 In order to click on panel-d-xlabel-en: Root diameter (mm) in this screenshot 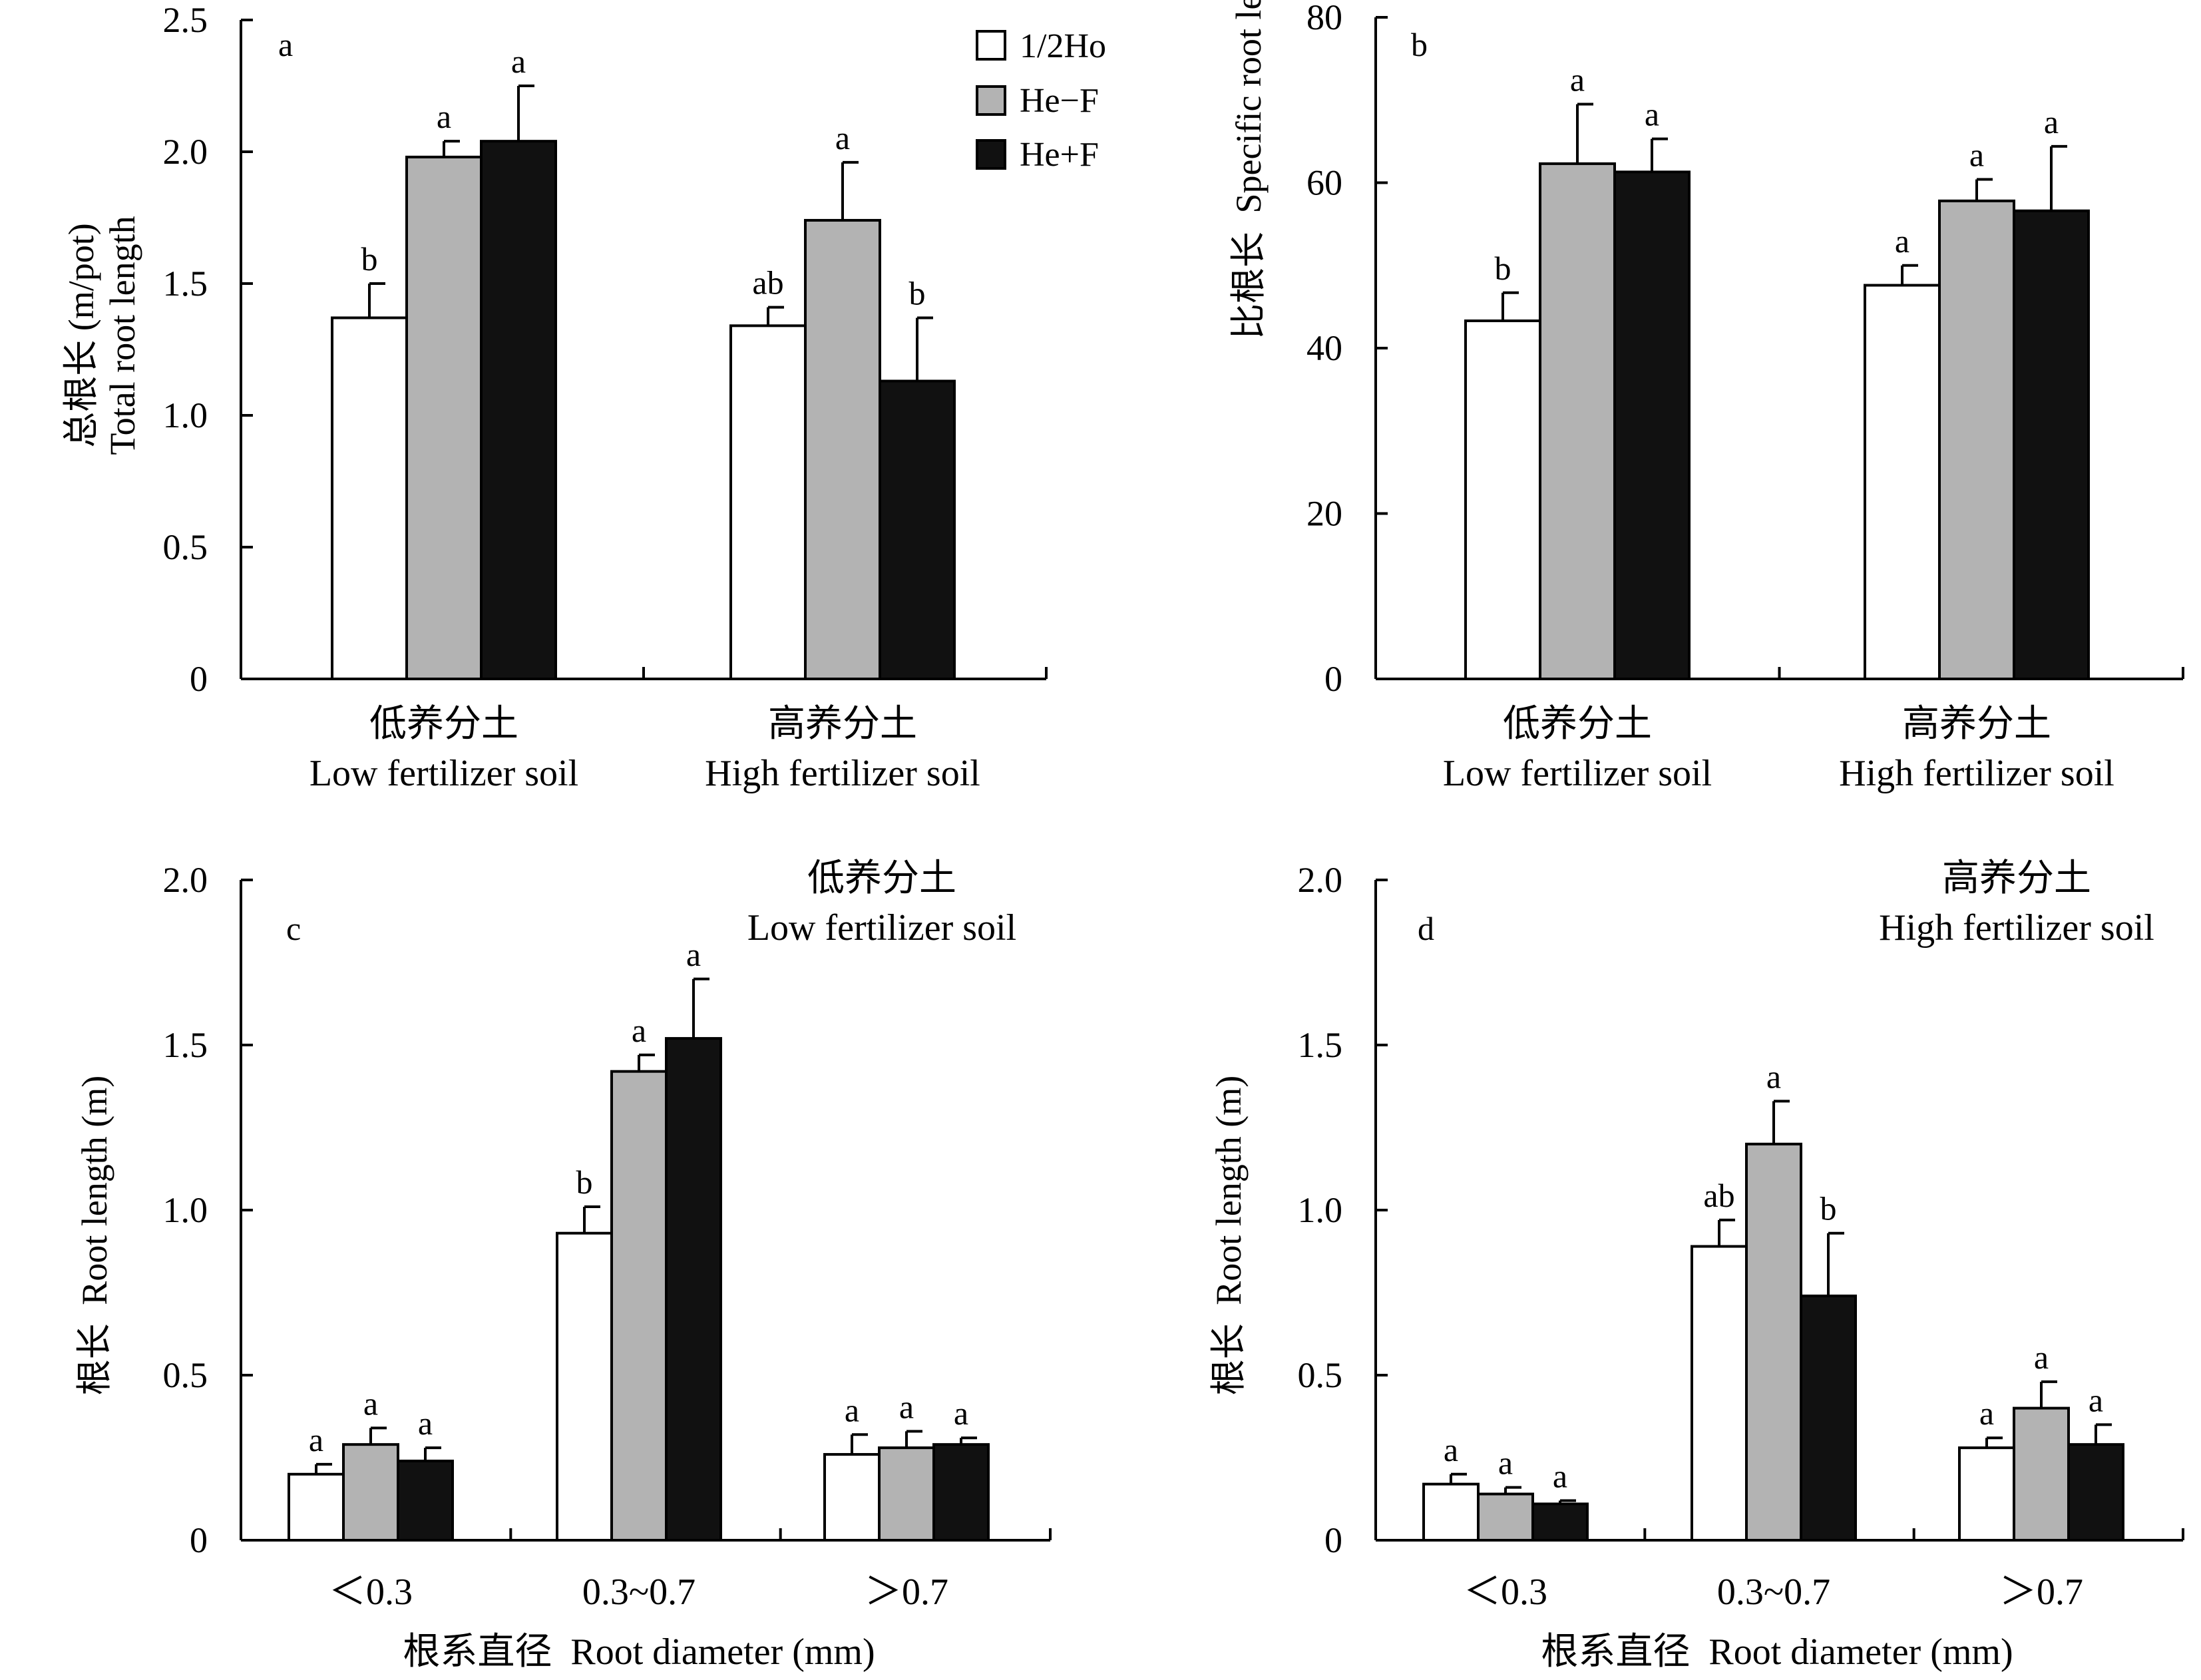, I will do `click(1860, 1652)`.